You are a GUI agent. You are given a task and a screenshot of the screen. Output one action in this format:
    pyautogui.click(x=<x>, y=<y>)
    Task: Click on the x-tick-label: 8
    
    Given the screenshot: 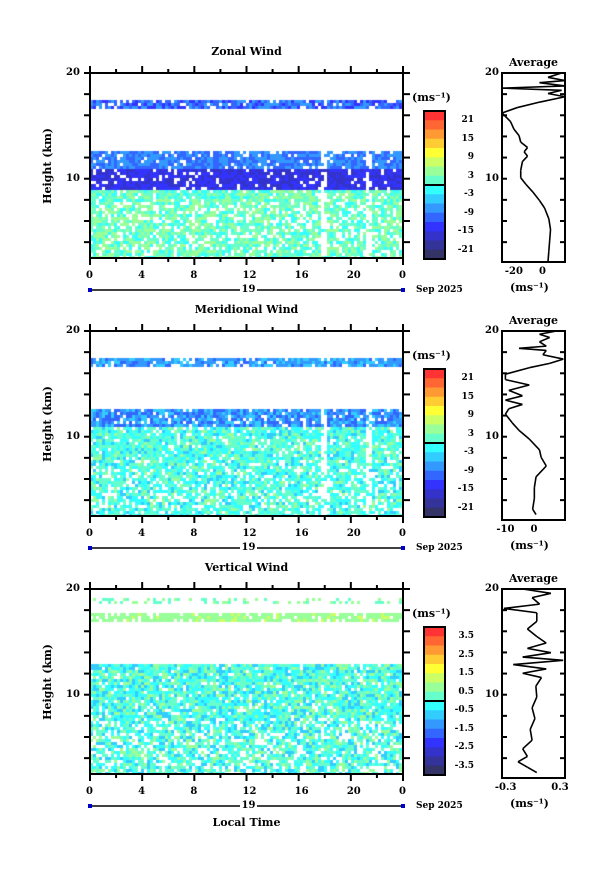 What is the action you would take?
    pyautogui.click(x=194, y=791)
    